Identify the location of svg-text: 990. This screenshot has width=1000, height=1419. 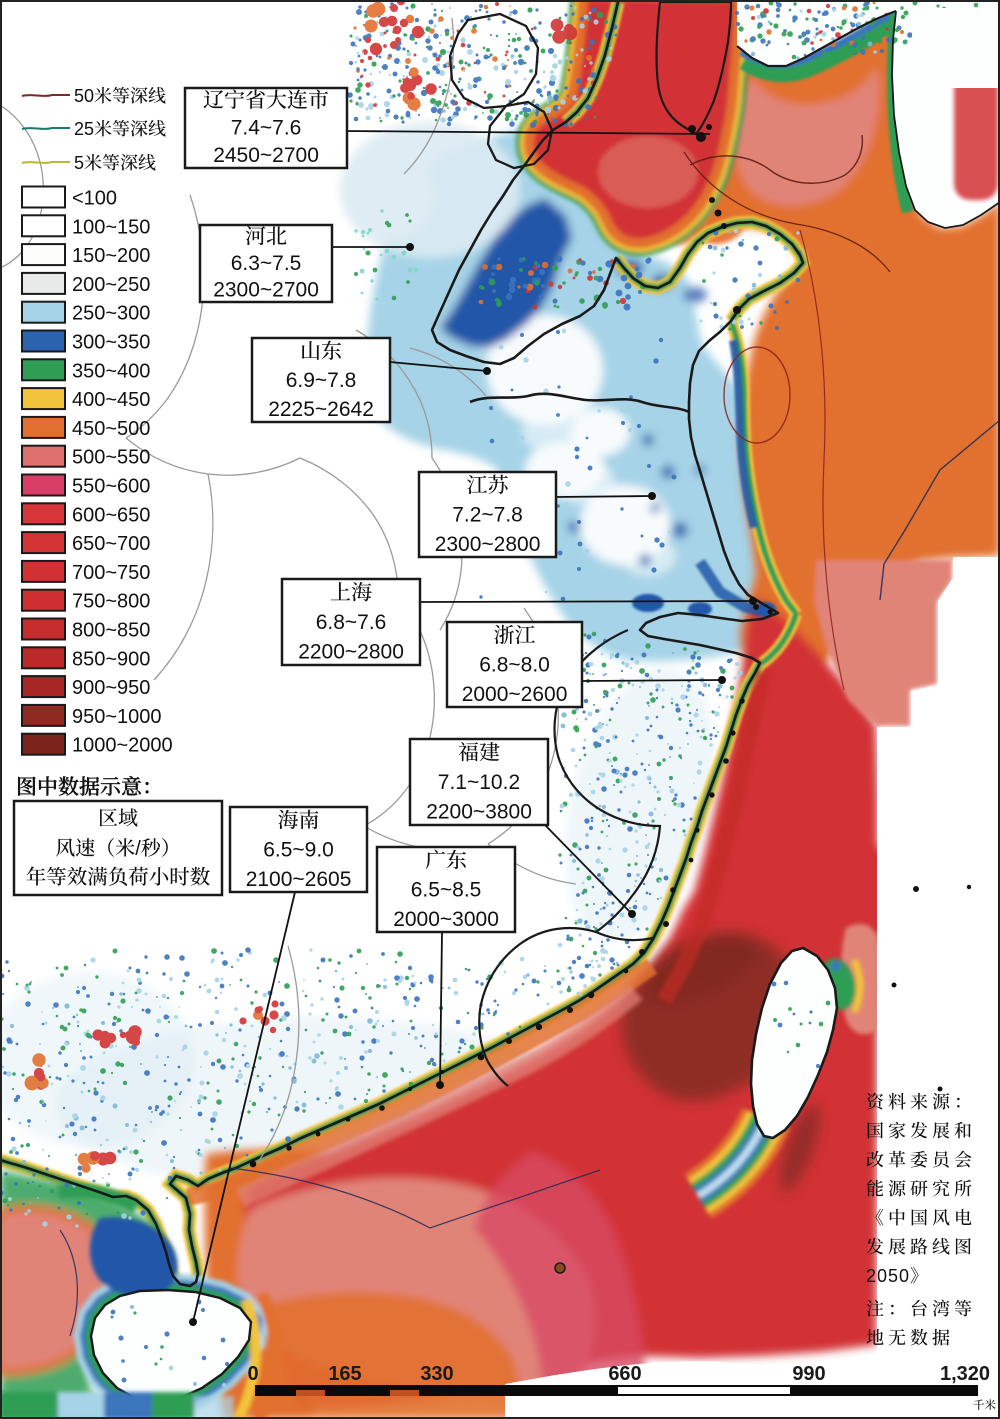
(808, 1374).